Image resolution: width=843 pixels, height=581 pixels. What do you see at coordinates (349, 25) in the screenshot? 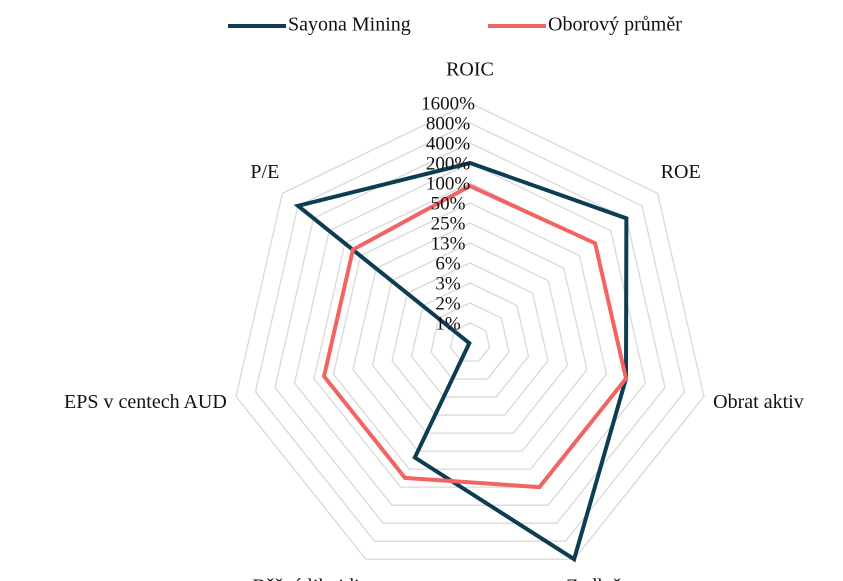
I see `legend-label: Sayona Mining` at bounding box center [349, 25].